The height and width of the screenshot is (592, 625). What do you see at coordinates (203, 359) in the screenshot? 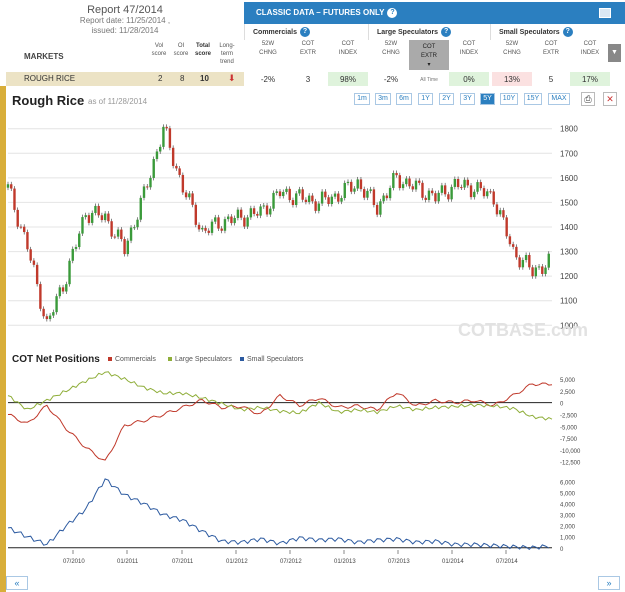
I see `legend-label: Large Speculators` at bounding box center [203, 359].